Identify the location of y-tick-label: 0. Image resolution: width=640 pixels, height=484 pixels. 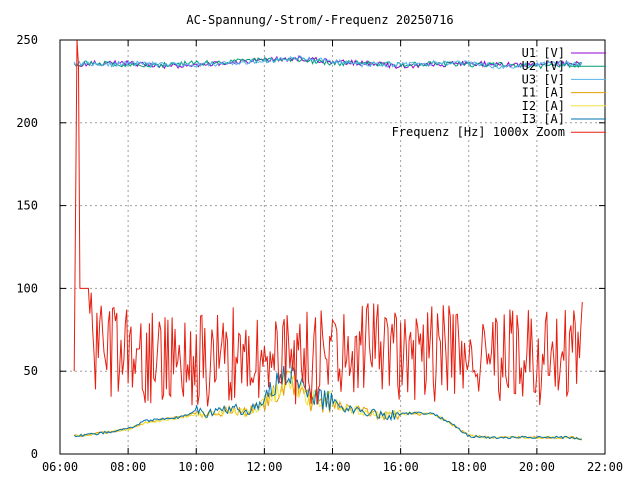
(34, 454).